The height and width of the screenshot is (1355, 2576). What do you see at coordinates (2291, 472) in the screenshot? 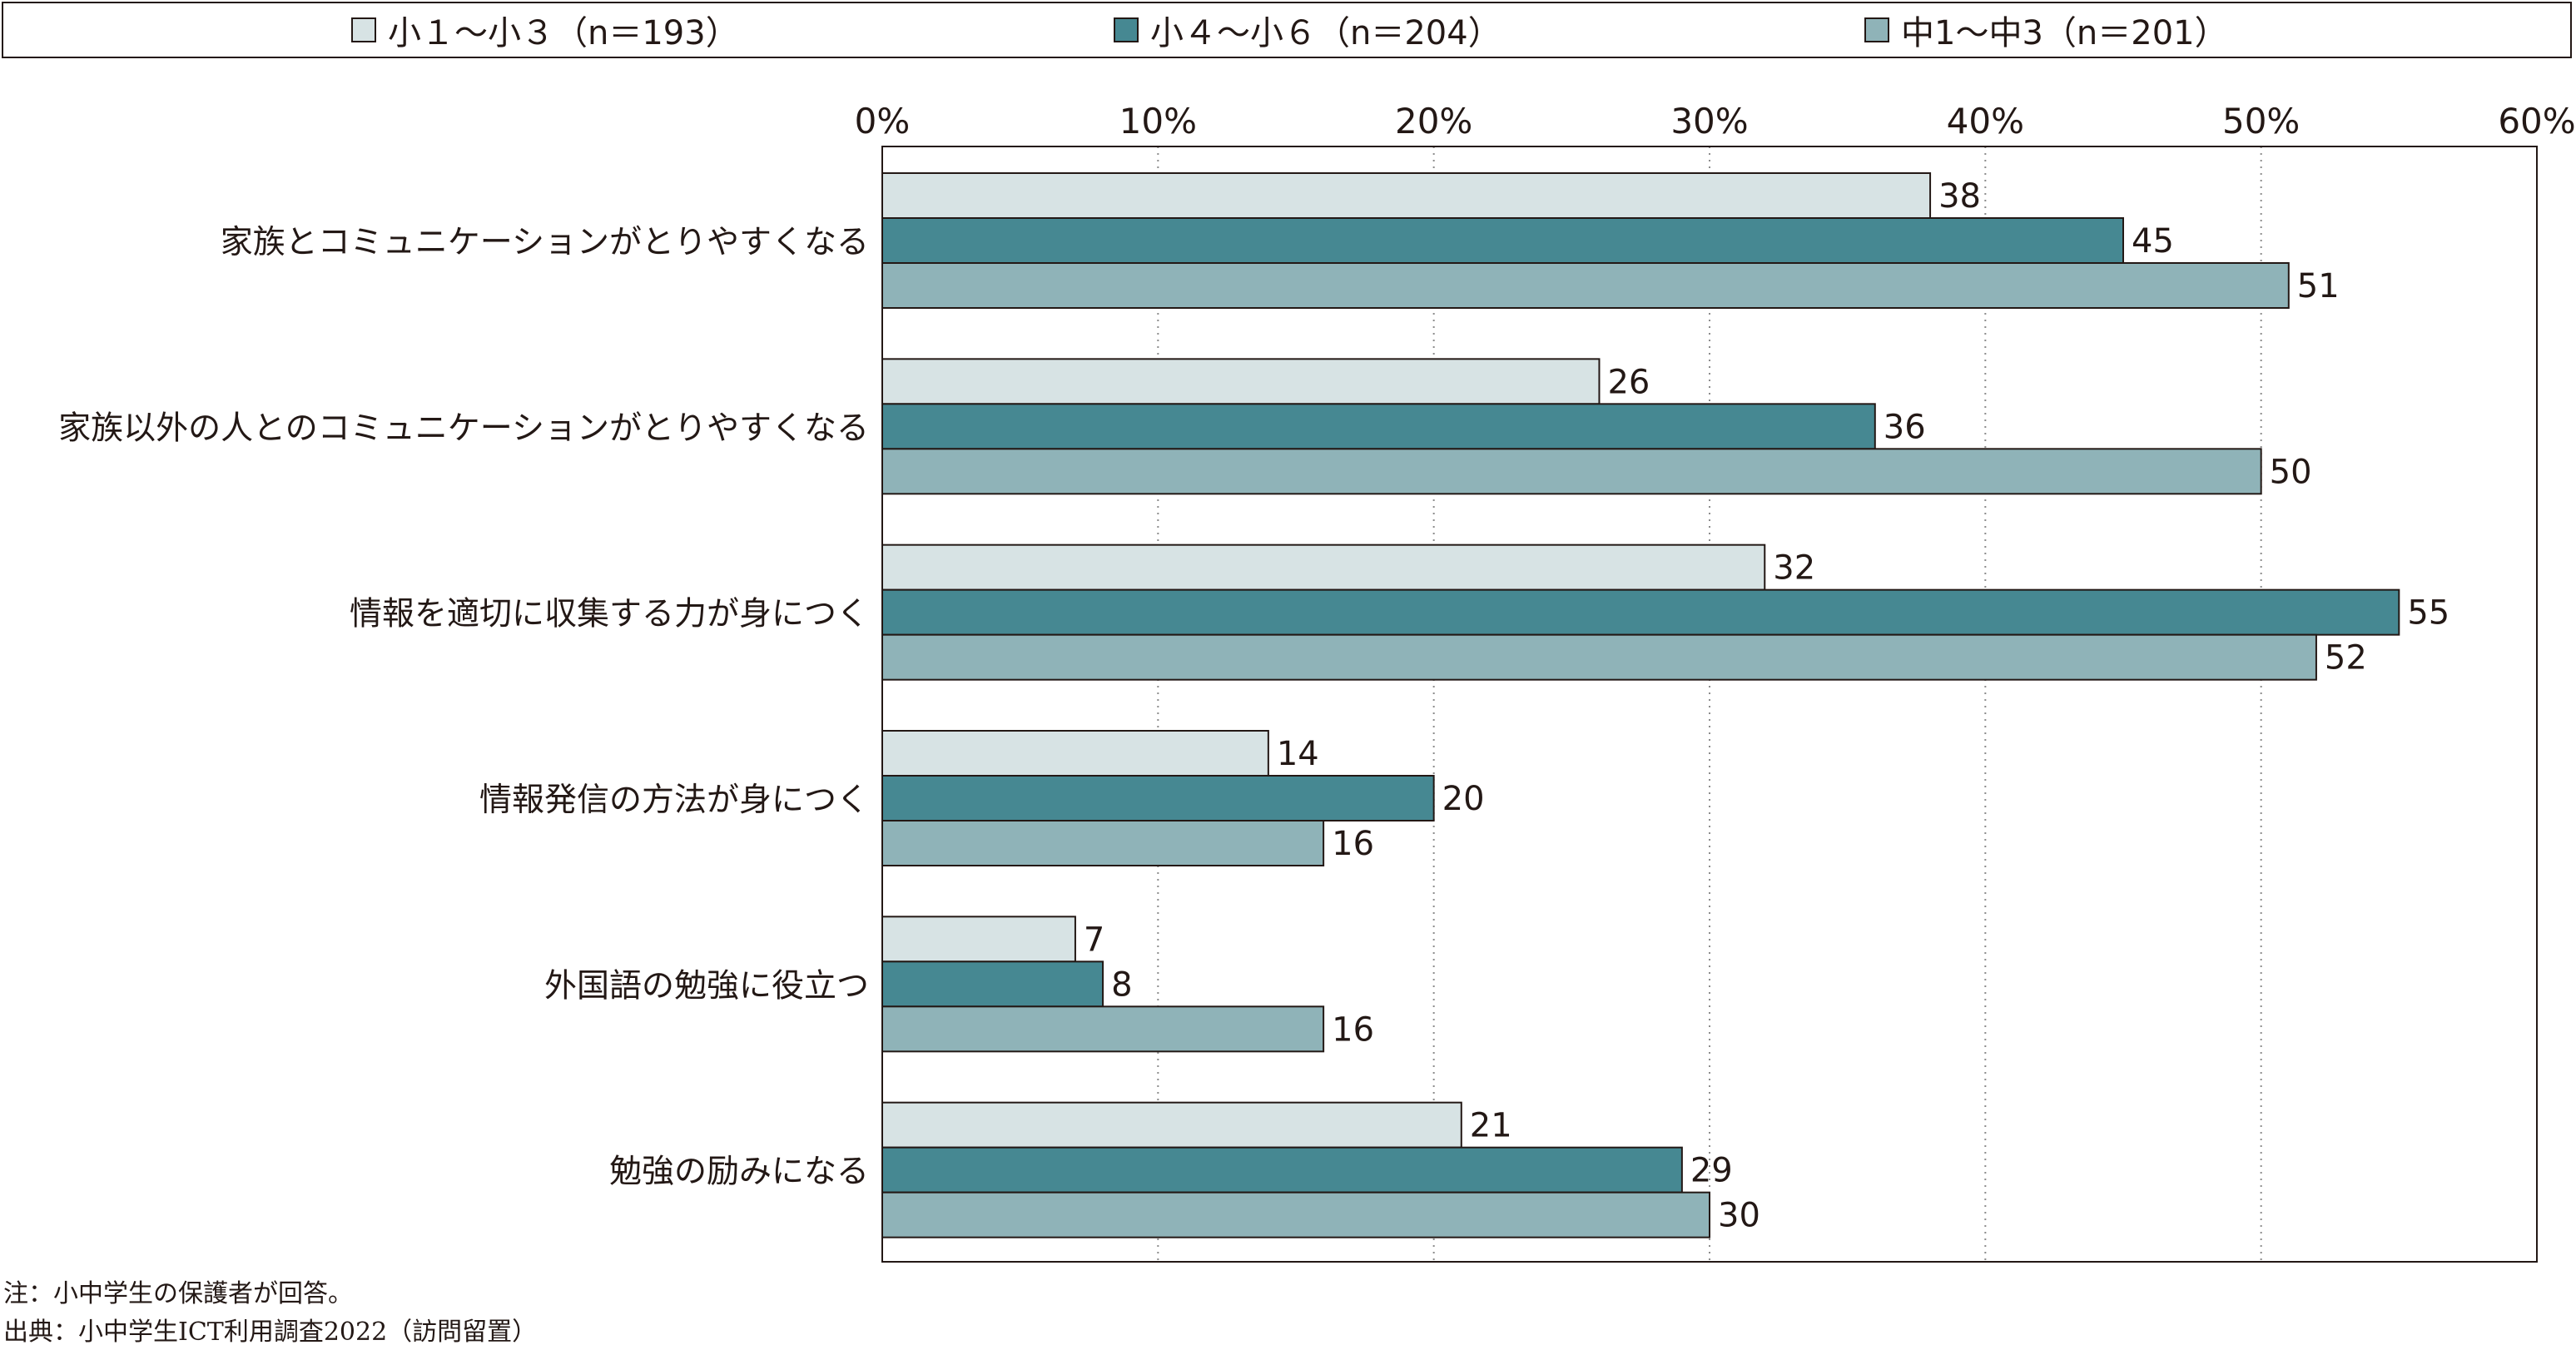
I see `bar-value-label: 50` at bounding box center [2291, 472].